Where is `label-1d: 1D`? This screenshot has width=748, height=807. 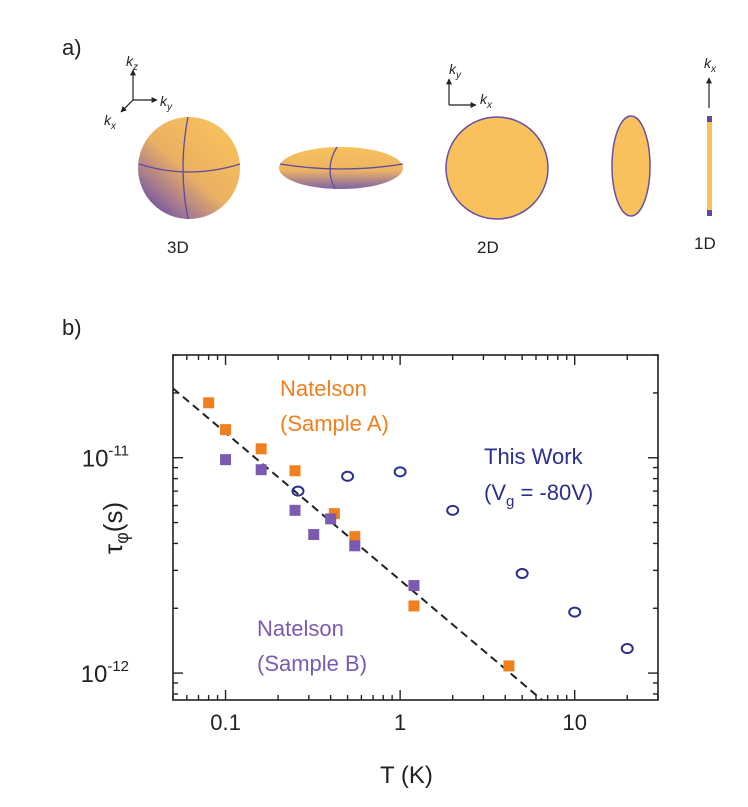 label-1d: 1D is located at coordinates (705, 243).